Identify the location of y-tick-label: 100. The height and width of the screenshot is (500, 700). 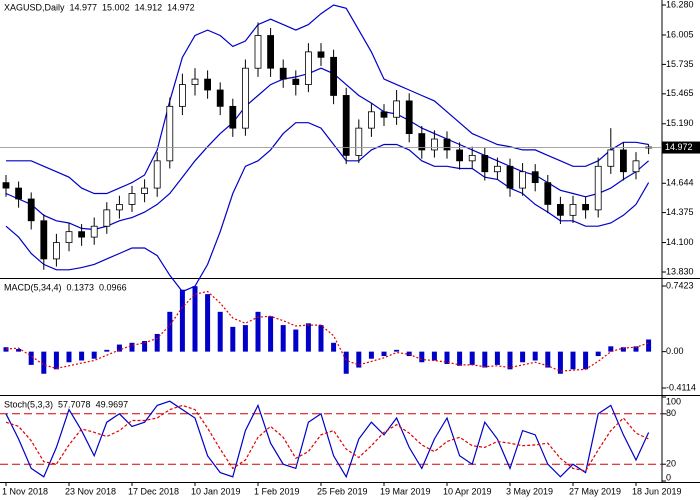
(673, 401).